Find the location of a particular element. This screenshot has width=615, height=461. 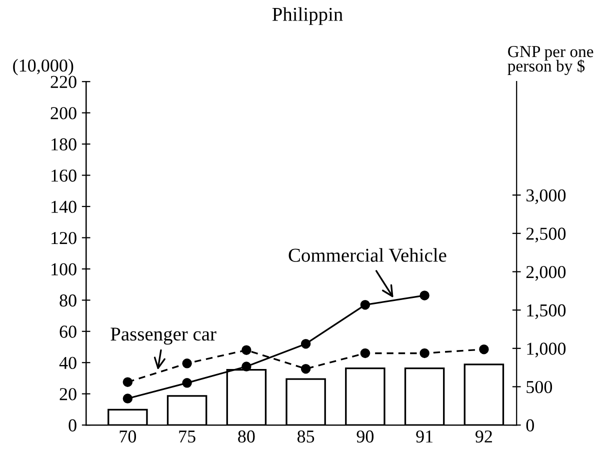

y-tick-label: 200 is located at coordinates (63, 113).